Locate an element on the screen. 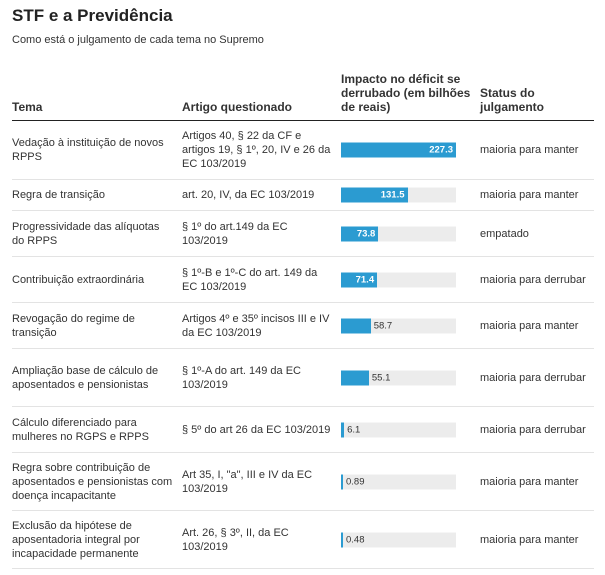 The image size is (605, 575). bar-track: 55.1 is located at coordinates (398, 377).